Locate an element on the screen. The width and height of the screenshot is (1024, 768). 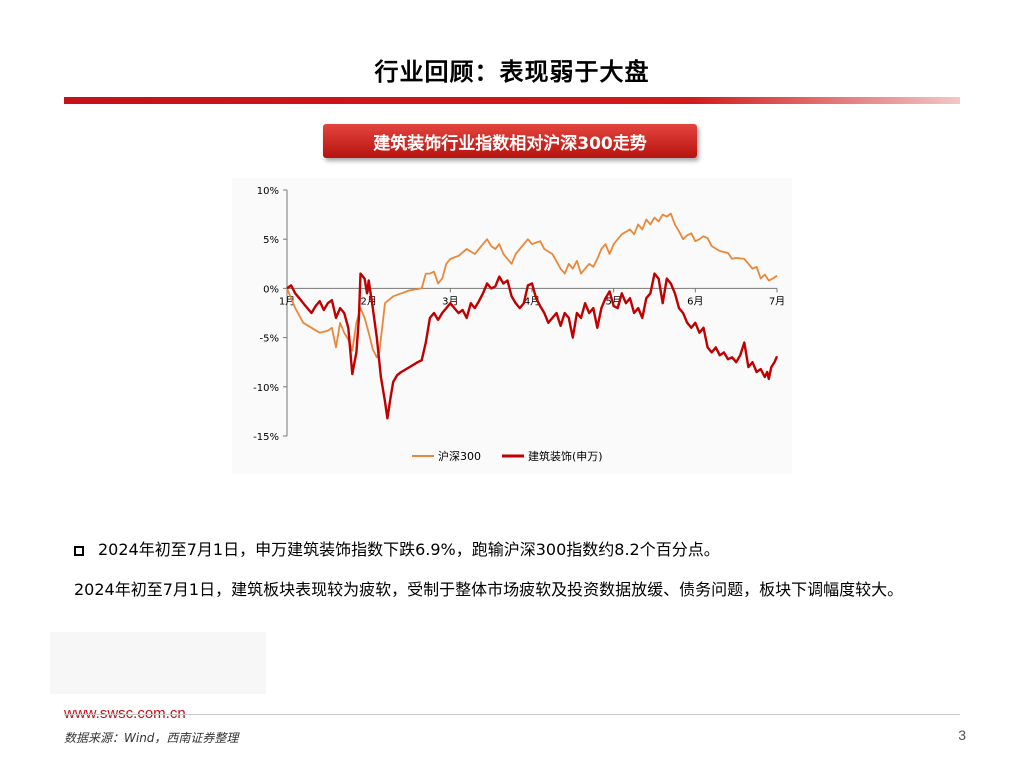
x-tick-label: 7月 is located at coordinates (777, 301).